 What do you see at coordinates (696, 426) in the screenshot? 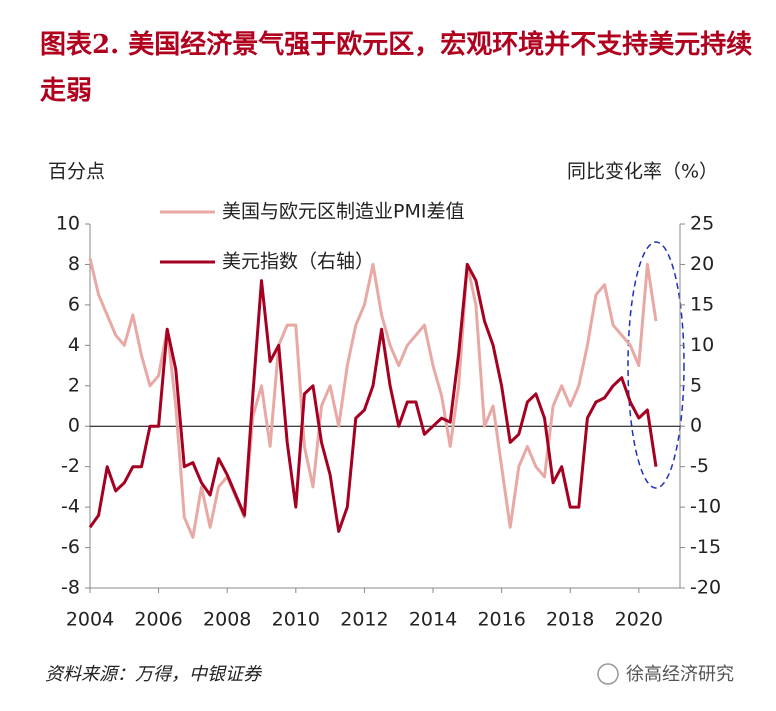
I see `y2-tick-label: 0` at bounding box center [696, 426].